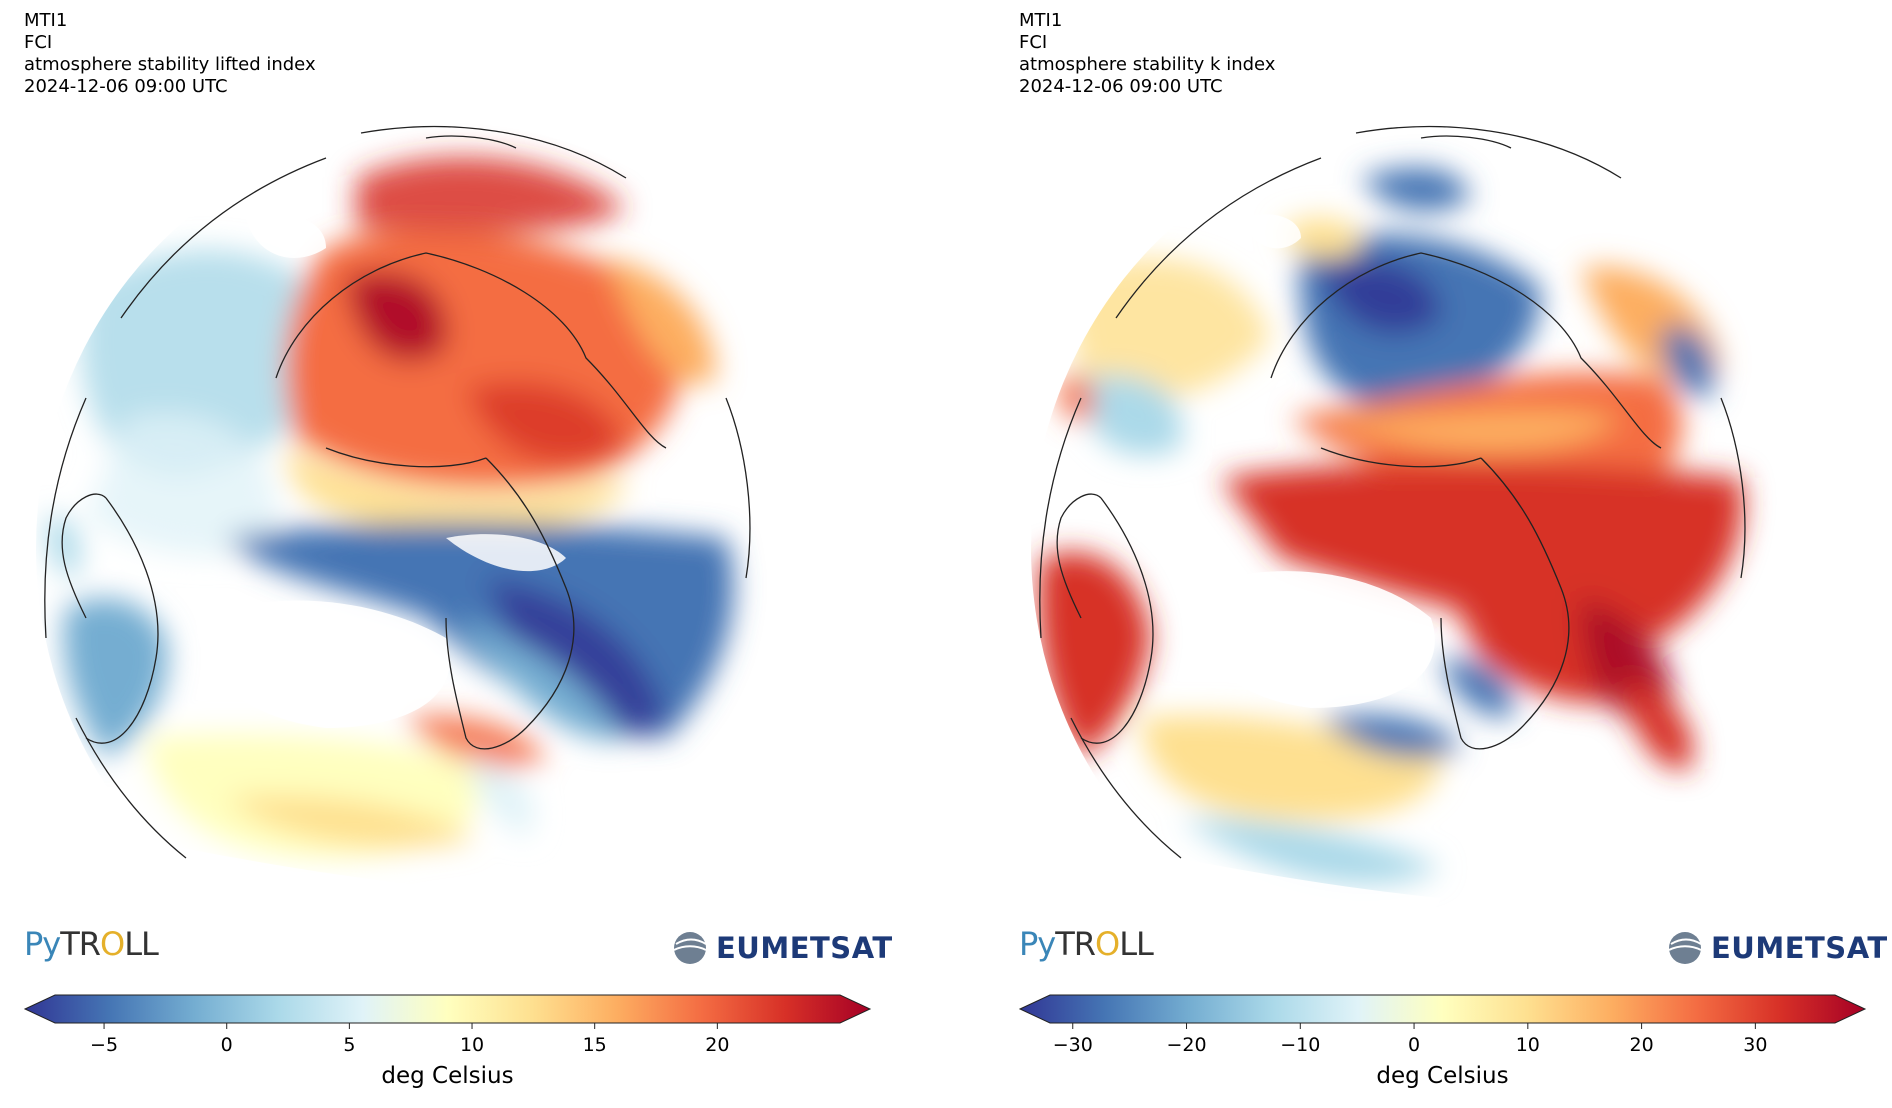 This screenshot has width=1892, height=1108. I want to click on colorbar-tick-label: −20, so click(1186, 1045).